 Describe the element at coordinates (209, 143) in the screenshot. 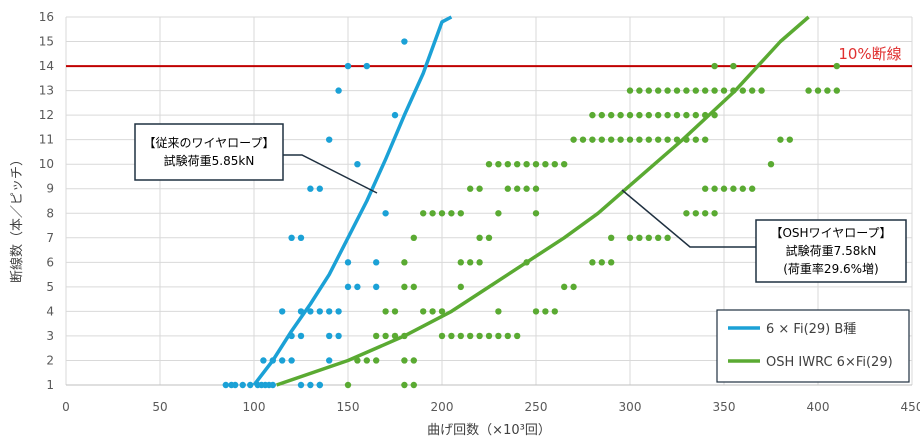

I see `annotation-text: 【従来のワイヤロープ】` at that location.